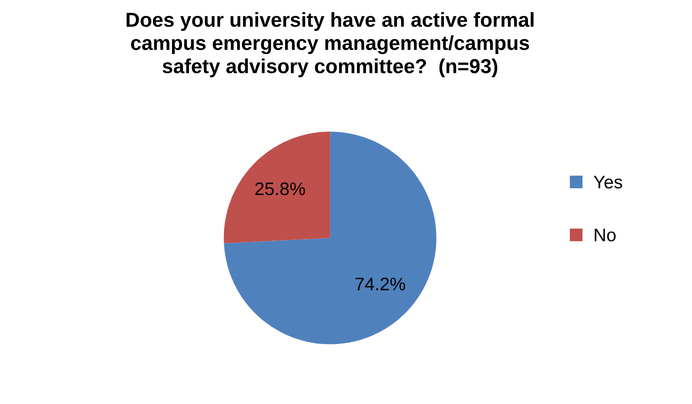  Describe the element at coordinates (280, 189) in the screenshot. I see `data-label: 25.8%` at that location.